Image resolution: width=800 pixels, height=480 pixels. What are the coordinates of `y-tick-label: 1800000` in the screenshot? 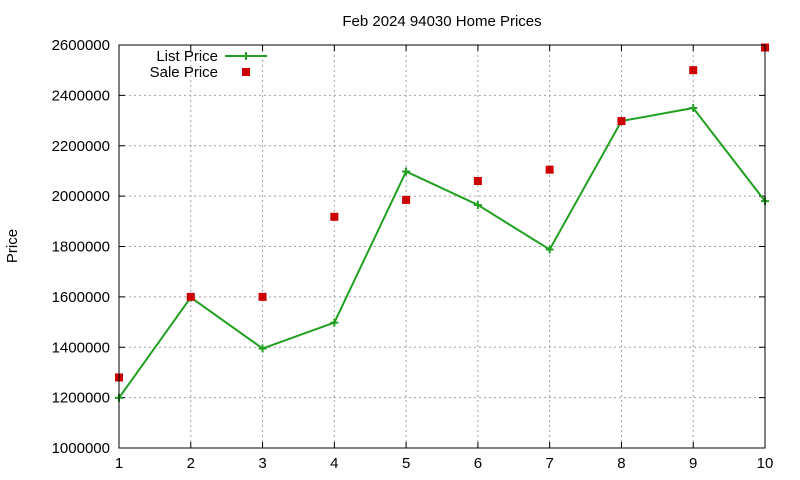 It's located at (81, 247).